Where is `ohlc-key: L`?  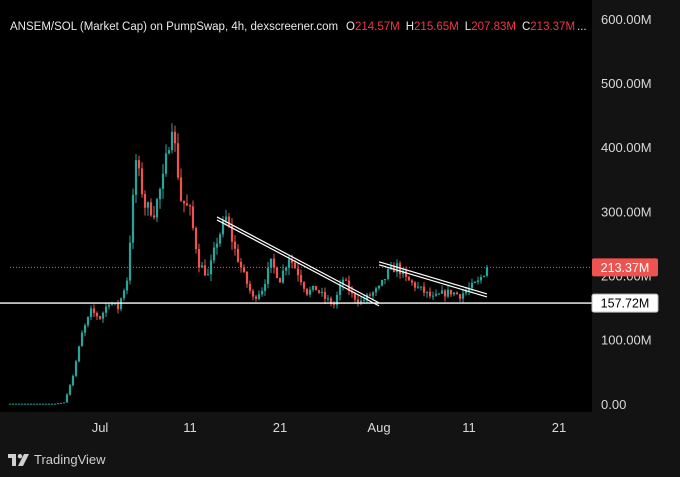 ohlc-key: L is located at coordinates (468, 27).